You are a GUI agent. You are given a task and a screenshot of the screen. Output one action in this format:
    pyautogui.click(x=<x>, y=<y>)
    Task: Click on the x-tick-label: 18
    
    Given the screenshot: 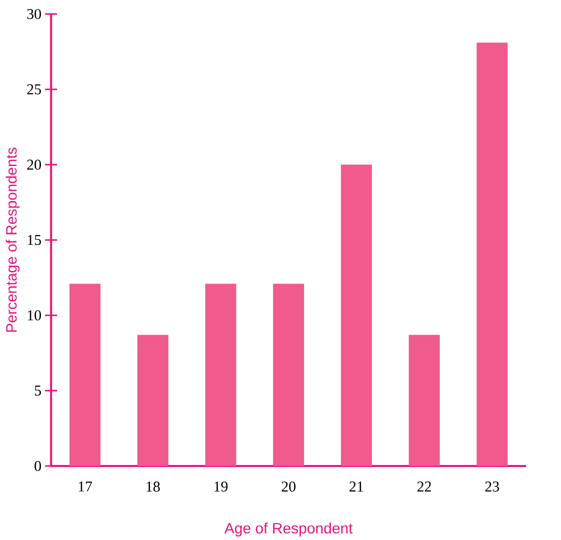 What is the action you would take?
    pyautogui.click(x=153, y=487)
    